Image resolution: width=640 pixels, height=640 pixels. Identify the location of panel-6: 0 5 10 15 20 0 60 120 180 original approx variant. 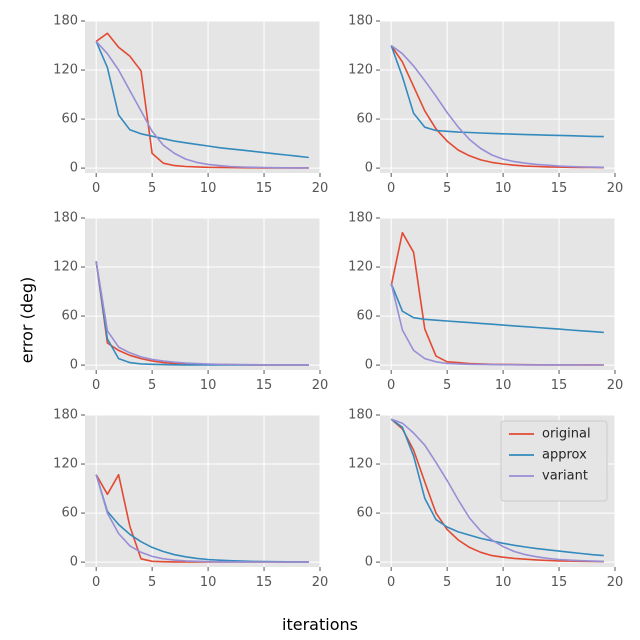
(485, 499).